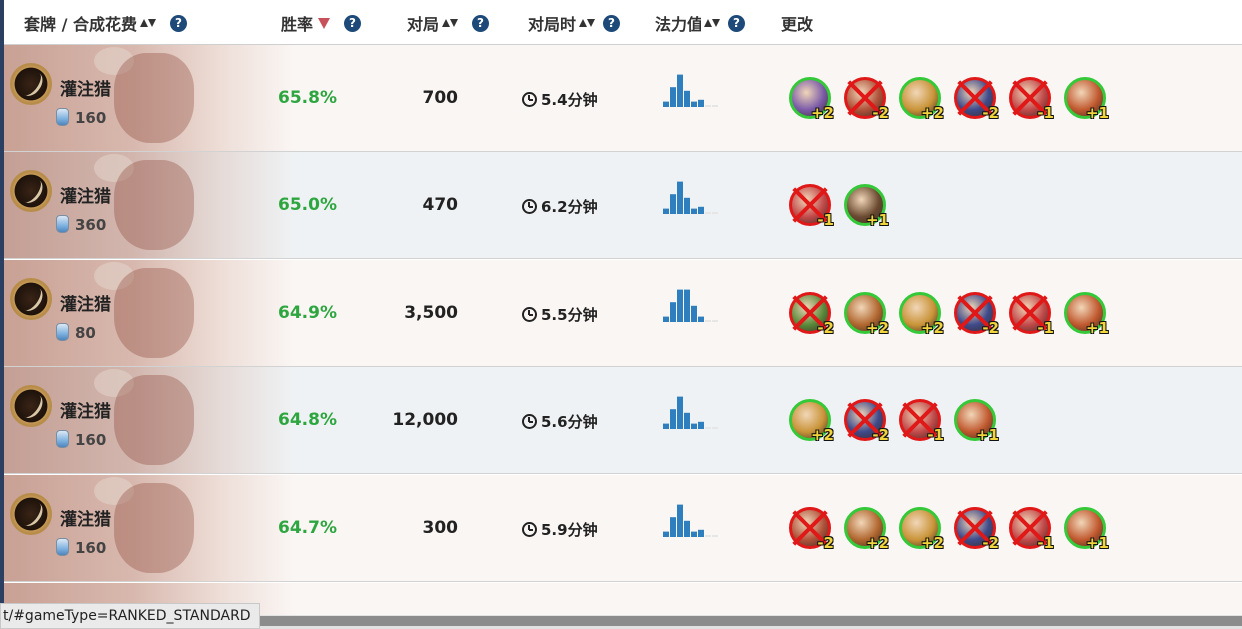 Image resolution: width=1242 pixels, height=629 pixels. I want to click on scrollbar-thumb, so click(743, 621).